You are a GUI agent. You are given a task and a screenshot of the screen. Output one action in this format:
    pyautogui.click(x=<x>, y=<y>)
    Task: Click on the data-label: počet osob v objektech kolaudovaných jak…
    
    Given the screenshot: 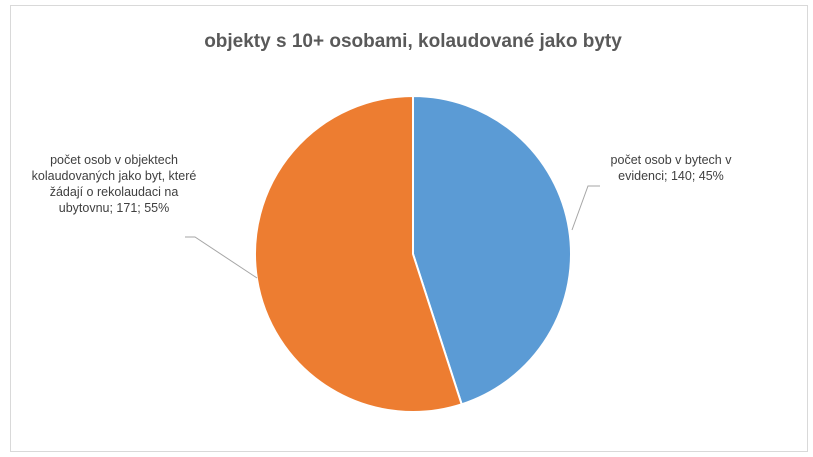 What is the action you would take?
    pyautogui.click(x=114, y=184)
    